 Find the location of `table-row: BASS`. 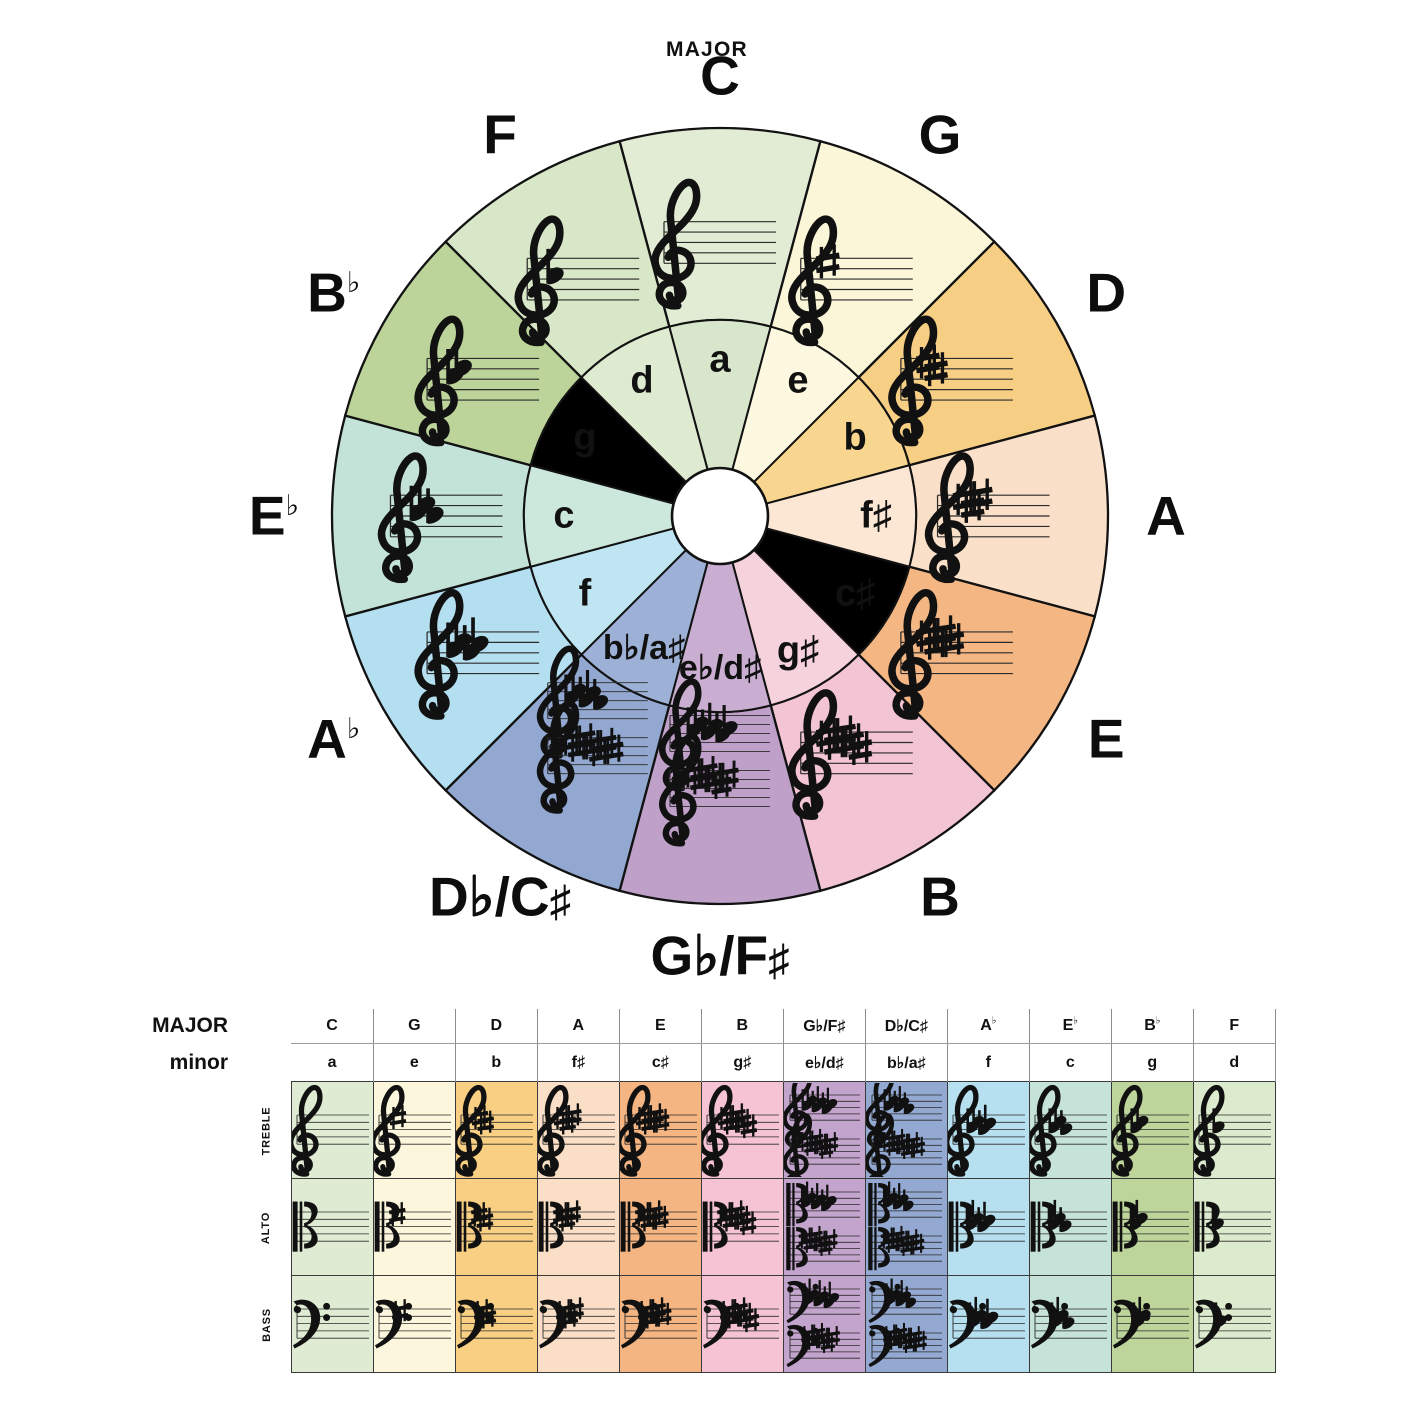

table-row: BASS is located at coordinates (706, 1324).